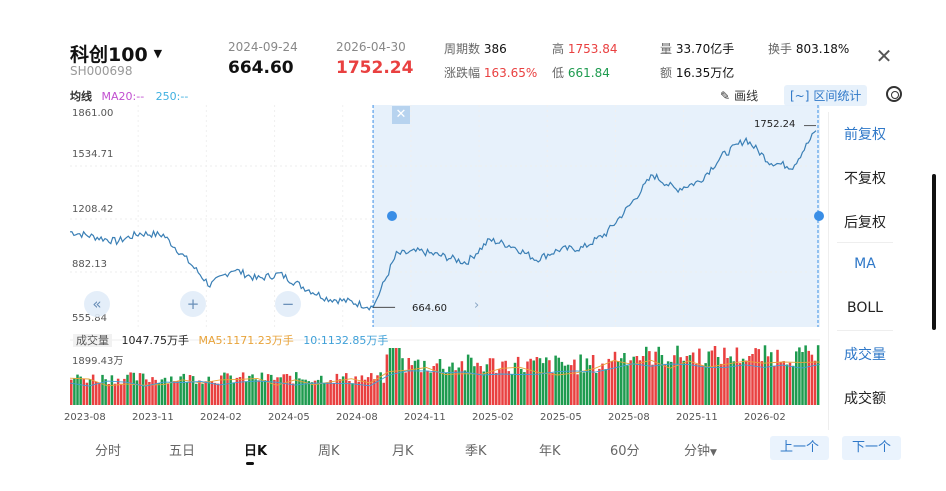 This screenshot has width=946, height=491. What do you see at coordinates (739, 95) in the screenshot?
I see `draw-line-button: ✎ 画线` at bounding box center [739, 95].